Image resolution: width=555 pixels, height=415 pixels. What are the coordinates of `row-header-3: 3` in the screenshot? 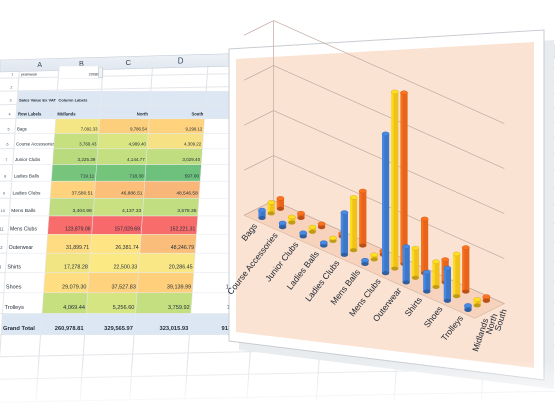 It's located at (10, 101).